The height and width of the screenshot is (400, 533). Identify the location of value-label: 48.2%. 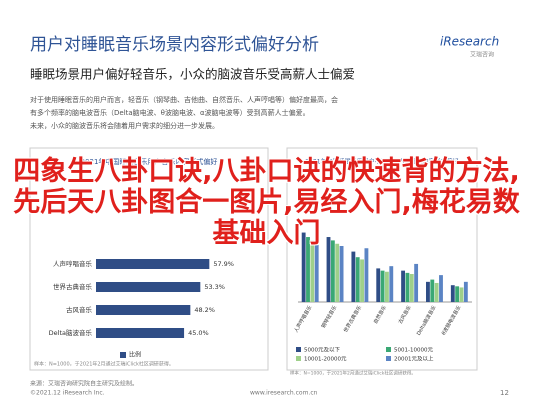
(204, 310).